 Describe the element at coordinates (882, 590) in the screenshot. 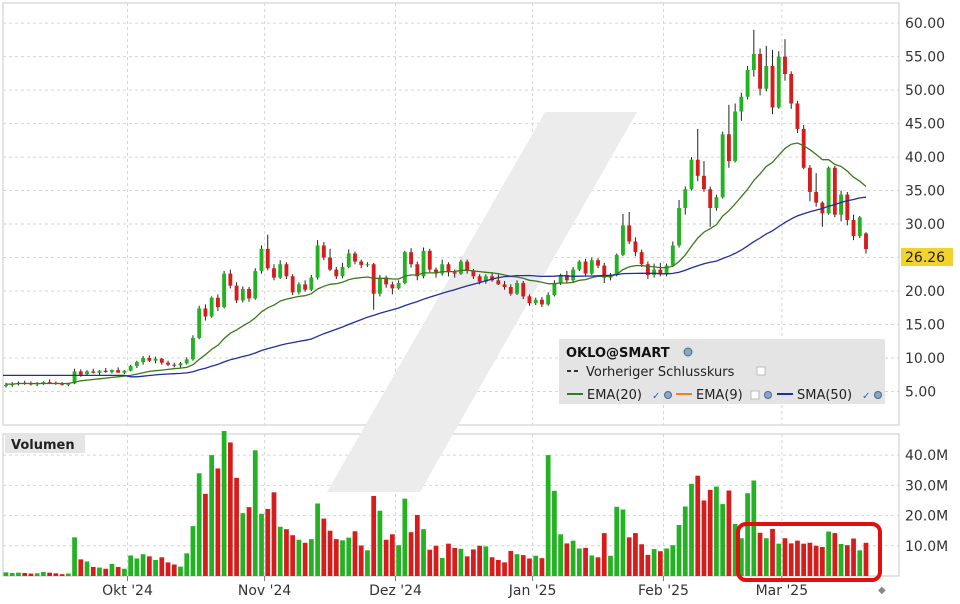

I see `scroll-right-icon: ◆` at that location.